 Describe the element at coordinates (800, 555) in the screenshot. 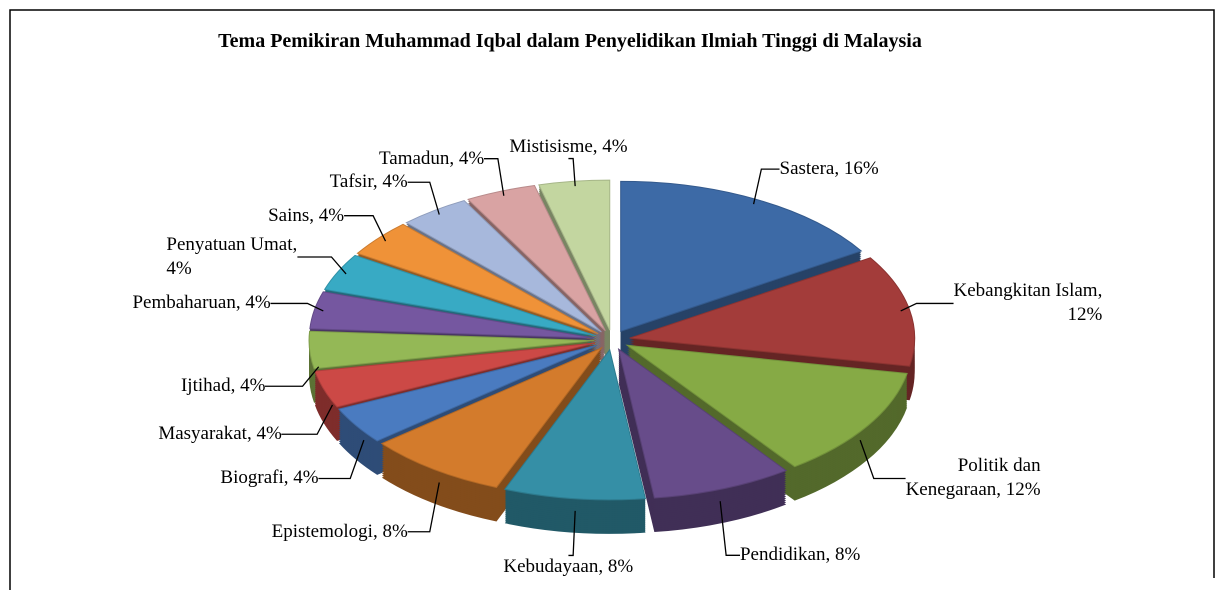

I see `data-label: Pendidikan, 8%` at that location.